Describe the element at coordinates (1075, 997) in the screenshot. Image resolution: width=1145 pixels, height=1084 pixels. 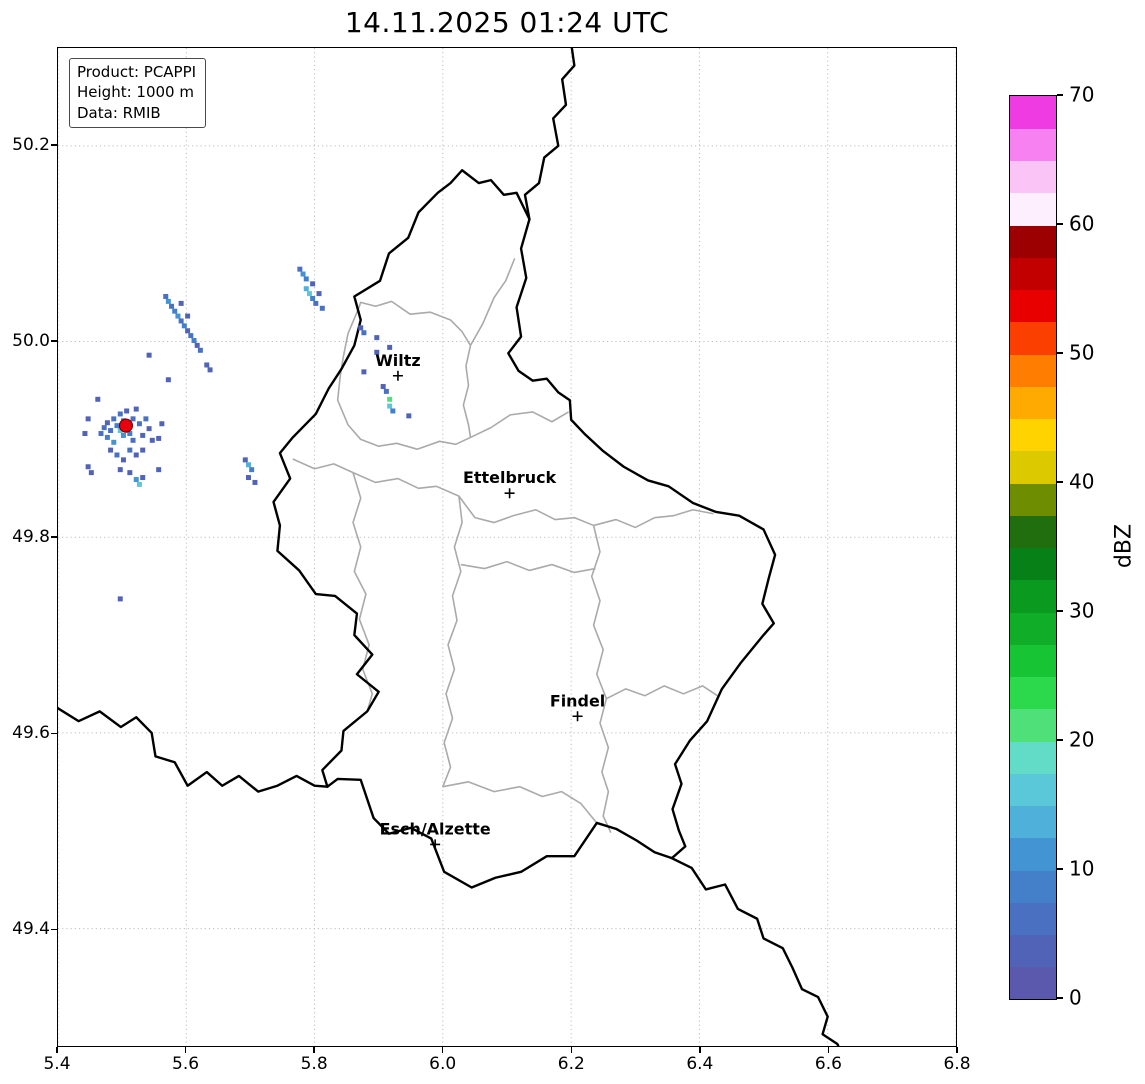
I see `colorbar-tick-label: 0` at that location.